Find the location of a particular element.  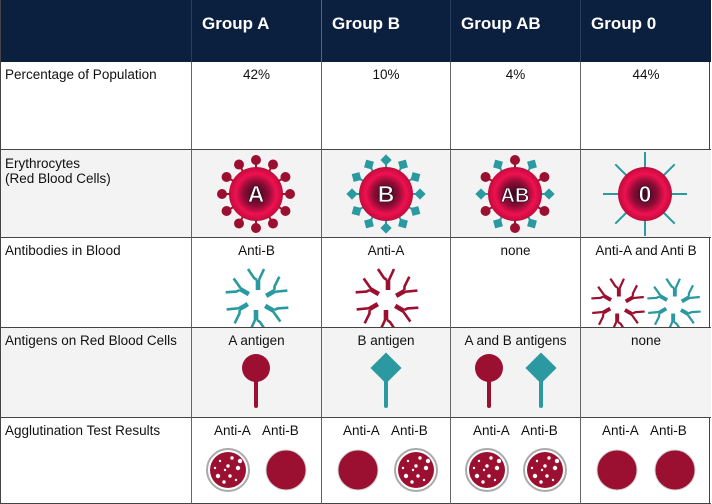

header-group-ab: Group AB is located at coordinates (516, 31).